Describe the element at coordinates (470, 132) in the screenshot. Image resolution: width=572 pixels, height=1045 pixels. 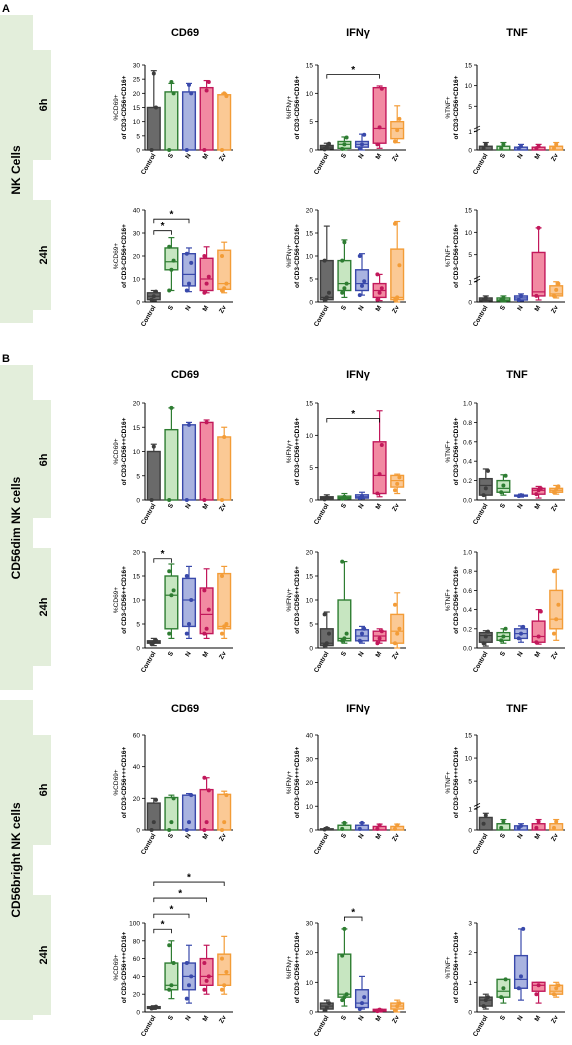
I see `y-tick-label: 1` at that location.